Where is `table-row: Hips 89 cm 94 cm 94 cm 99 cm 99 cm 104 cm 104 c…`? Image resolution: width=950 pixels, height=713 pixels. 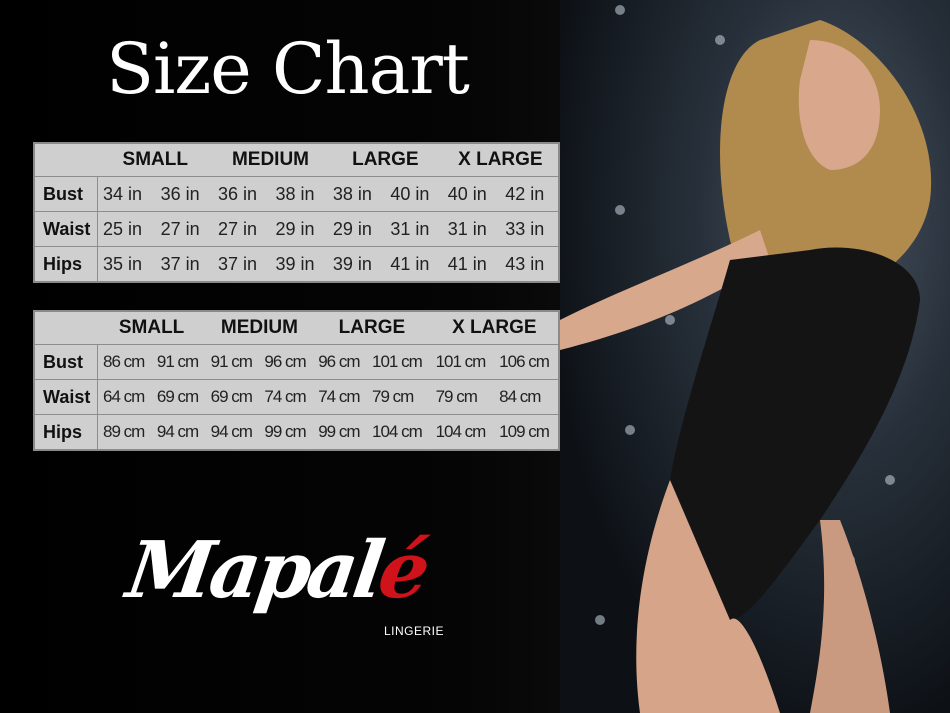 table-row: Hips 89 cm 94 cm 94 cm 99 cm 99 cm 104 cm 104 c… is located at coordinates (296, 432).